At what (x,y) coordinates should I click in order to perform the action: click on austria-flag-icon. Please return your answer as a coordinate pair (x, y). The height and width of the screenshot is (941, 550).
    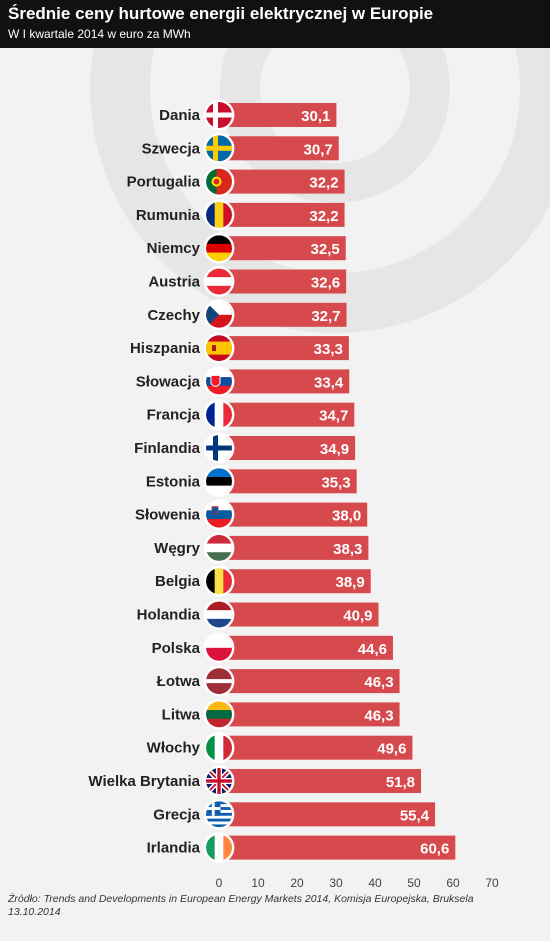
    Looking at the image, I should click on (219, 281).